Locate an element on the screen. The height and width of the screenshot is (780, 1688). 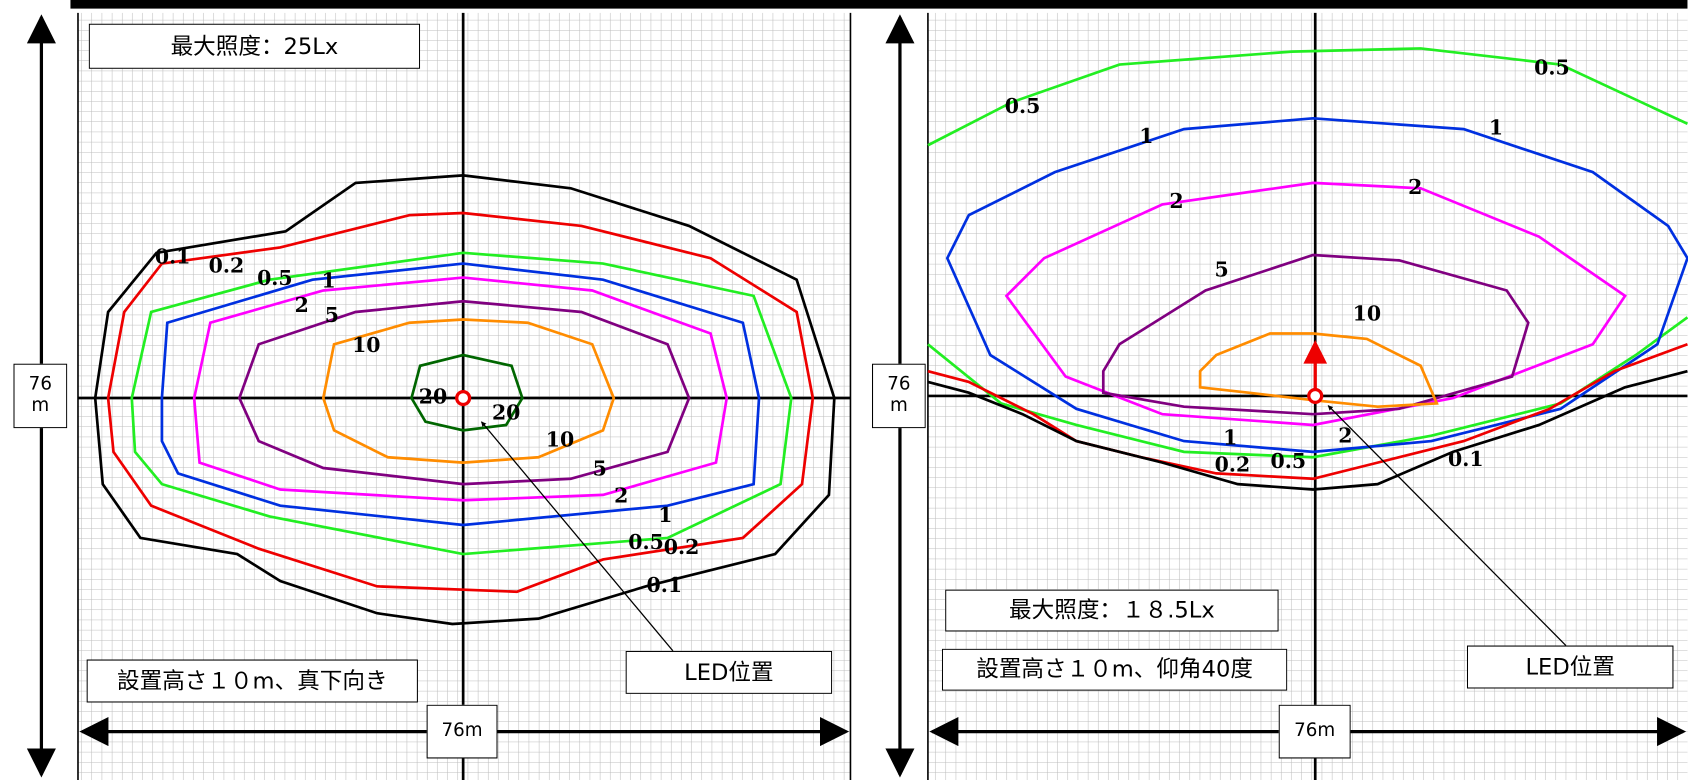
max-illuminance: 最大照度：25Lx is located at coordinates (254, 46).